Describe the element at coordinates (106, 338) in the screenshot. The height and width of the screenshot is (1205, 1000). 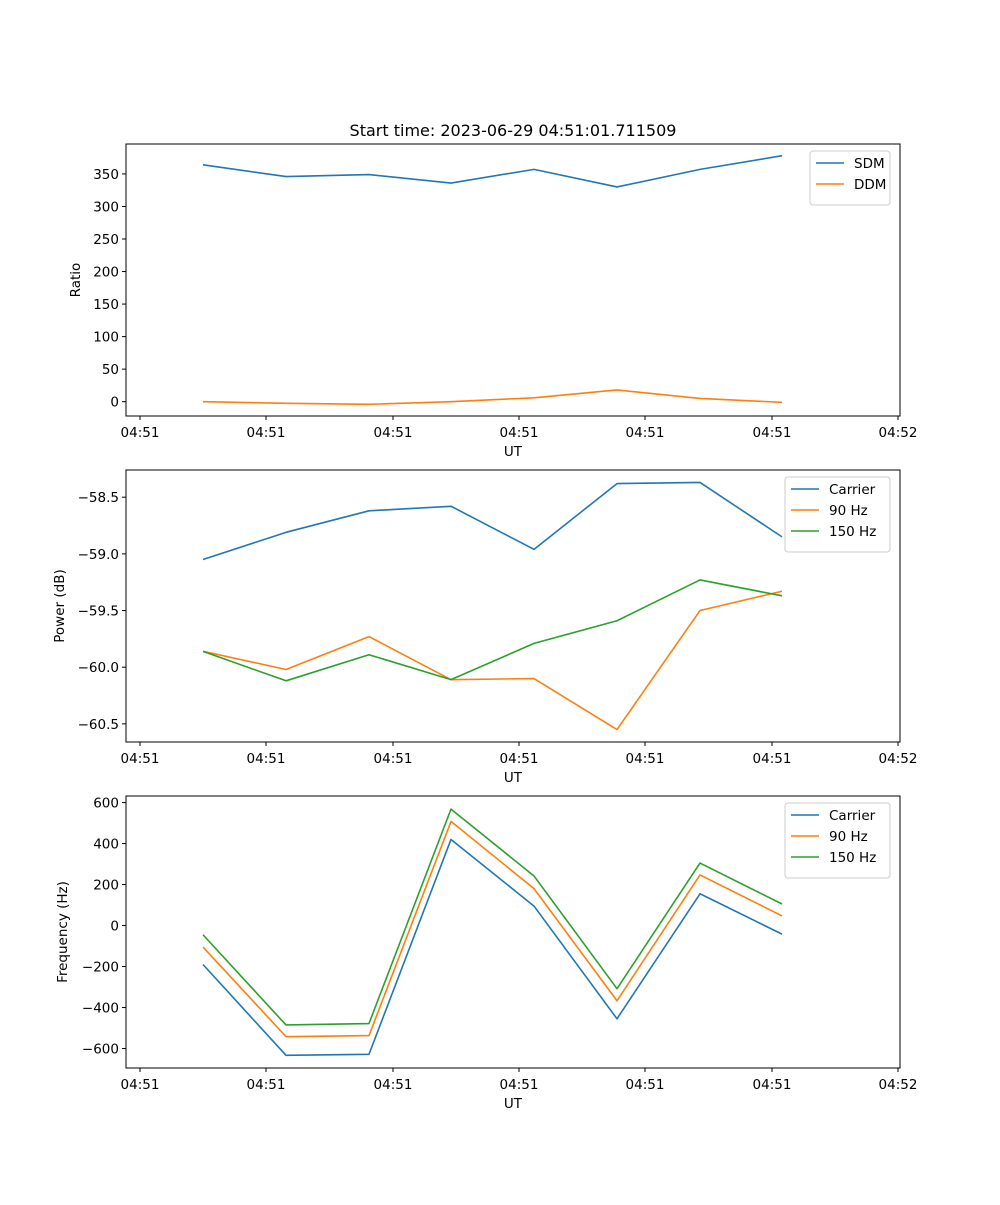
I see `y-tick-label: 100` at that location.